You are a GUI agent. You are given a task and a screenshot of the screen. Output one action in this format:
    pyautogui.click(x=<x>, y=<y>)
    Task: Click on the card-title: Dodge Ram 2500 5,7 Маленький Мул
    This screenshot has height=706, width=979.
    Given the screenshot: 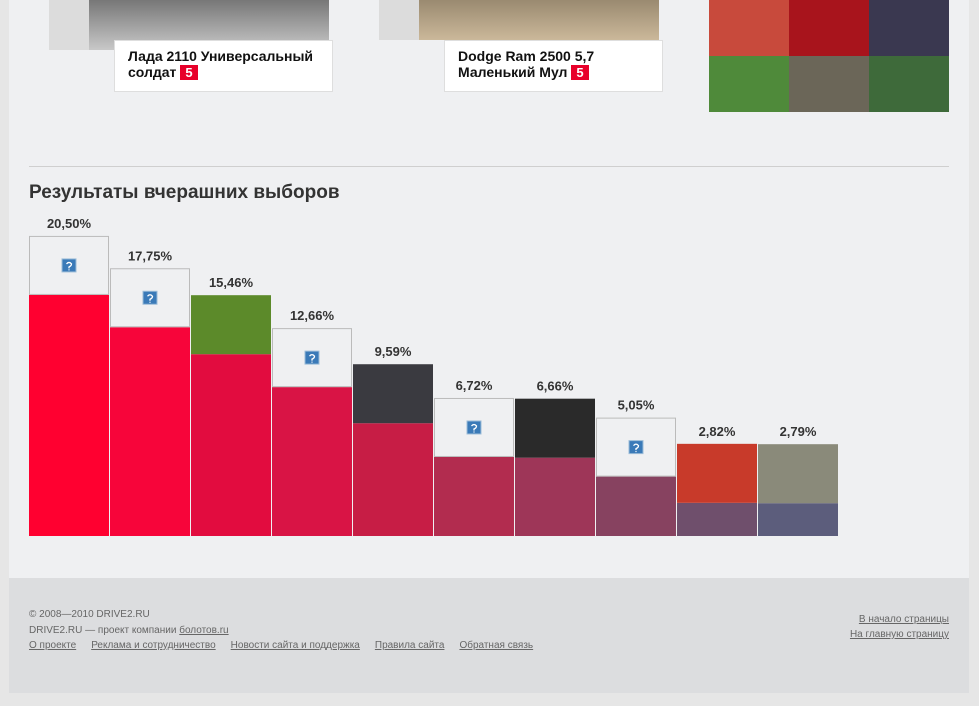 What is the action you would take?
    pyautogui.click(x=526, y=64)
    